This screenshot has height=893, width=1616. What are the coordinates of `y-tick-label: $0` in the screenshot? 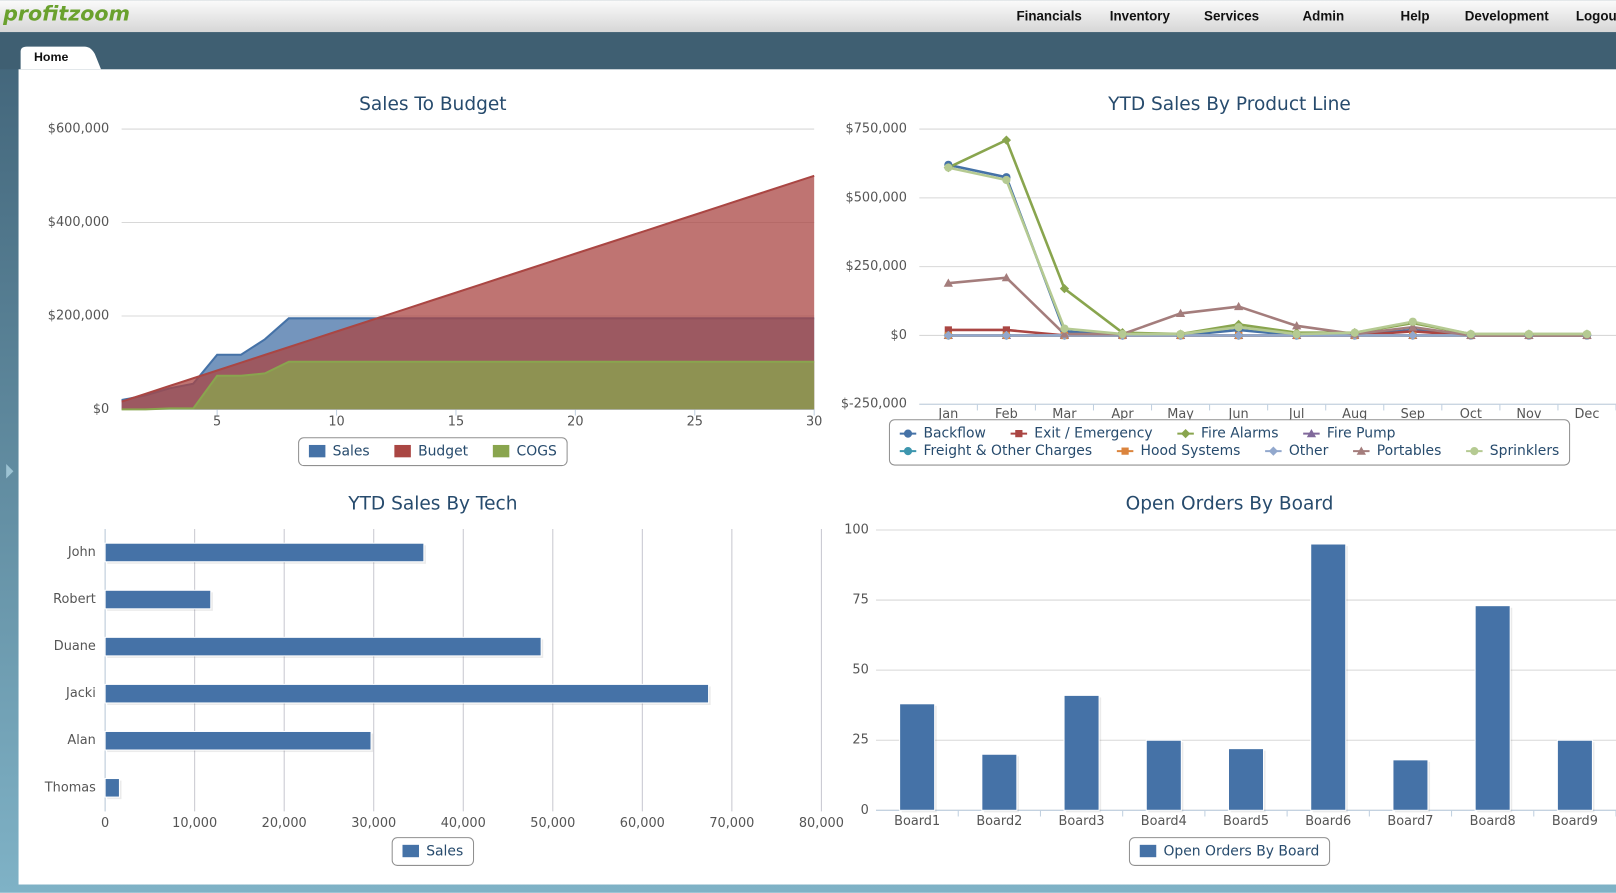 It's located at (101, 409).